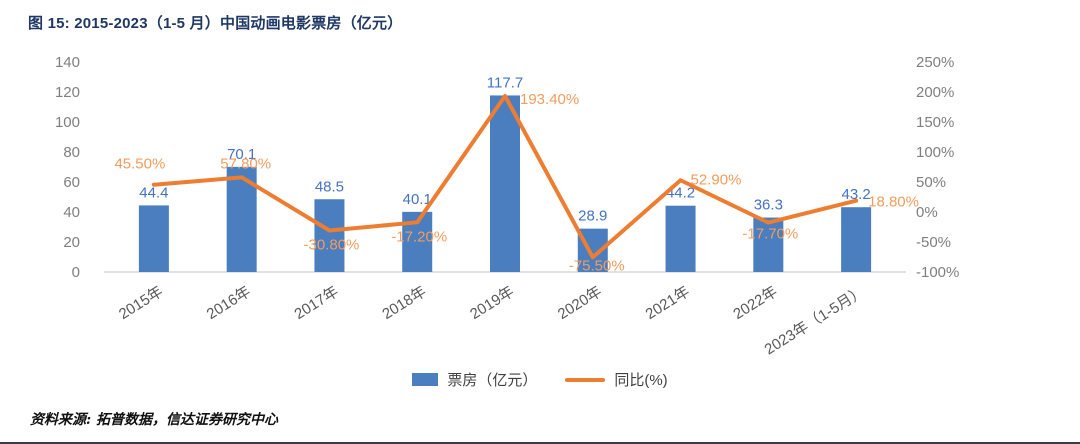 This screenshot has height=444, width=1080. Describe the element at coordinates (71, 212) in the screenshot. I see `y-left-tick: 40` at that location.